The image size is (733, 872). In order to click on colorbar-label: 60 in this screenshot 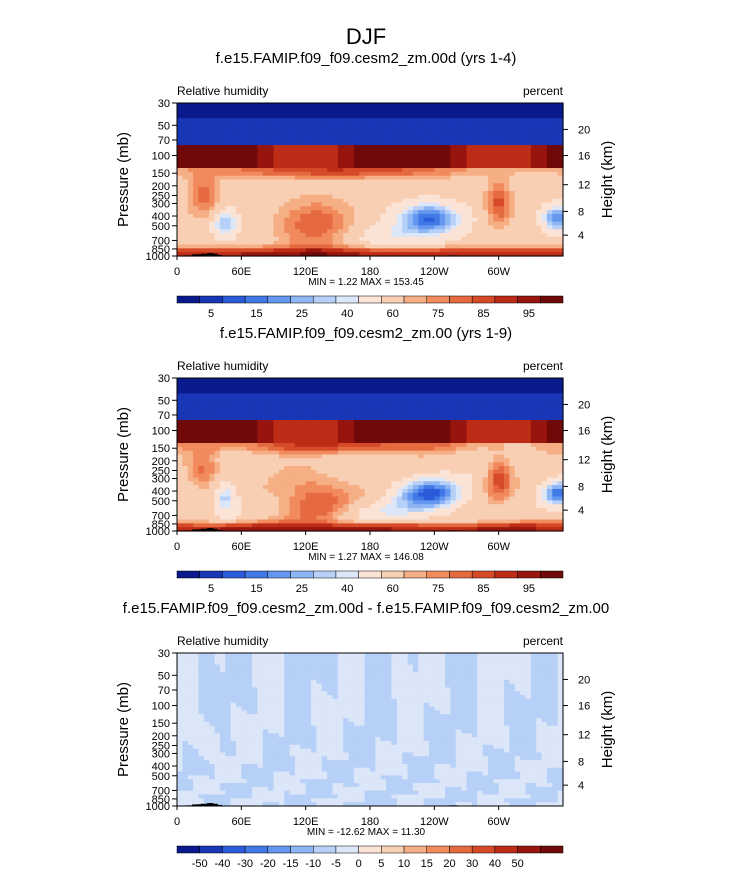, I will do `click(393, 314)`.